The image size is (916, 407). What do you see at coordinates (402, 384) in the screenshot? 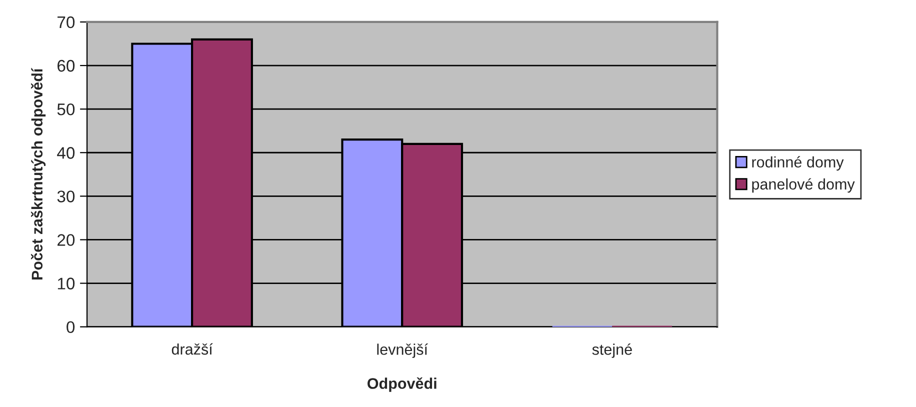
I see `x-axis-title: Odpovědi` at bounding box center [402, 384].